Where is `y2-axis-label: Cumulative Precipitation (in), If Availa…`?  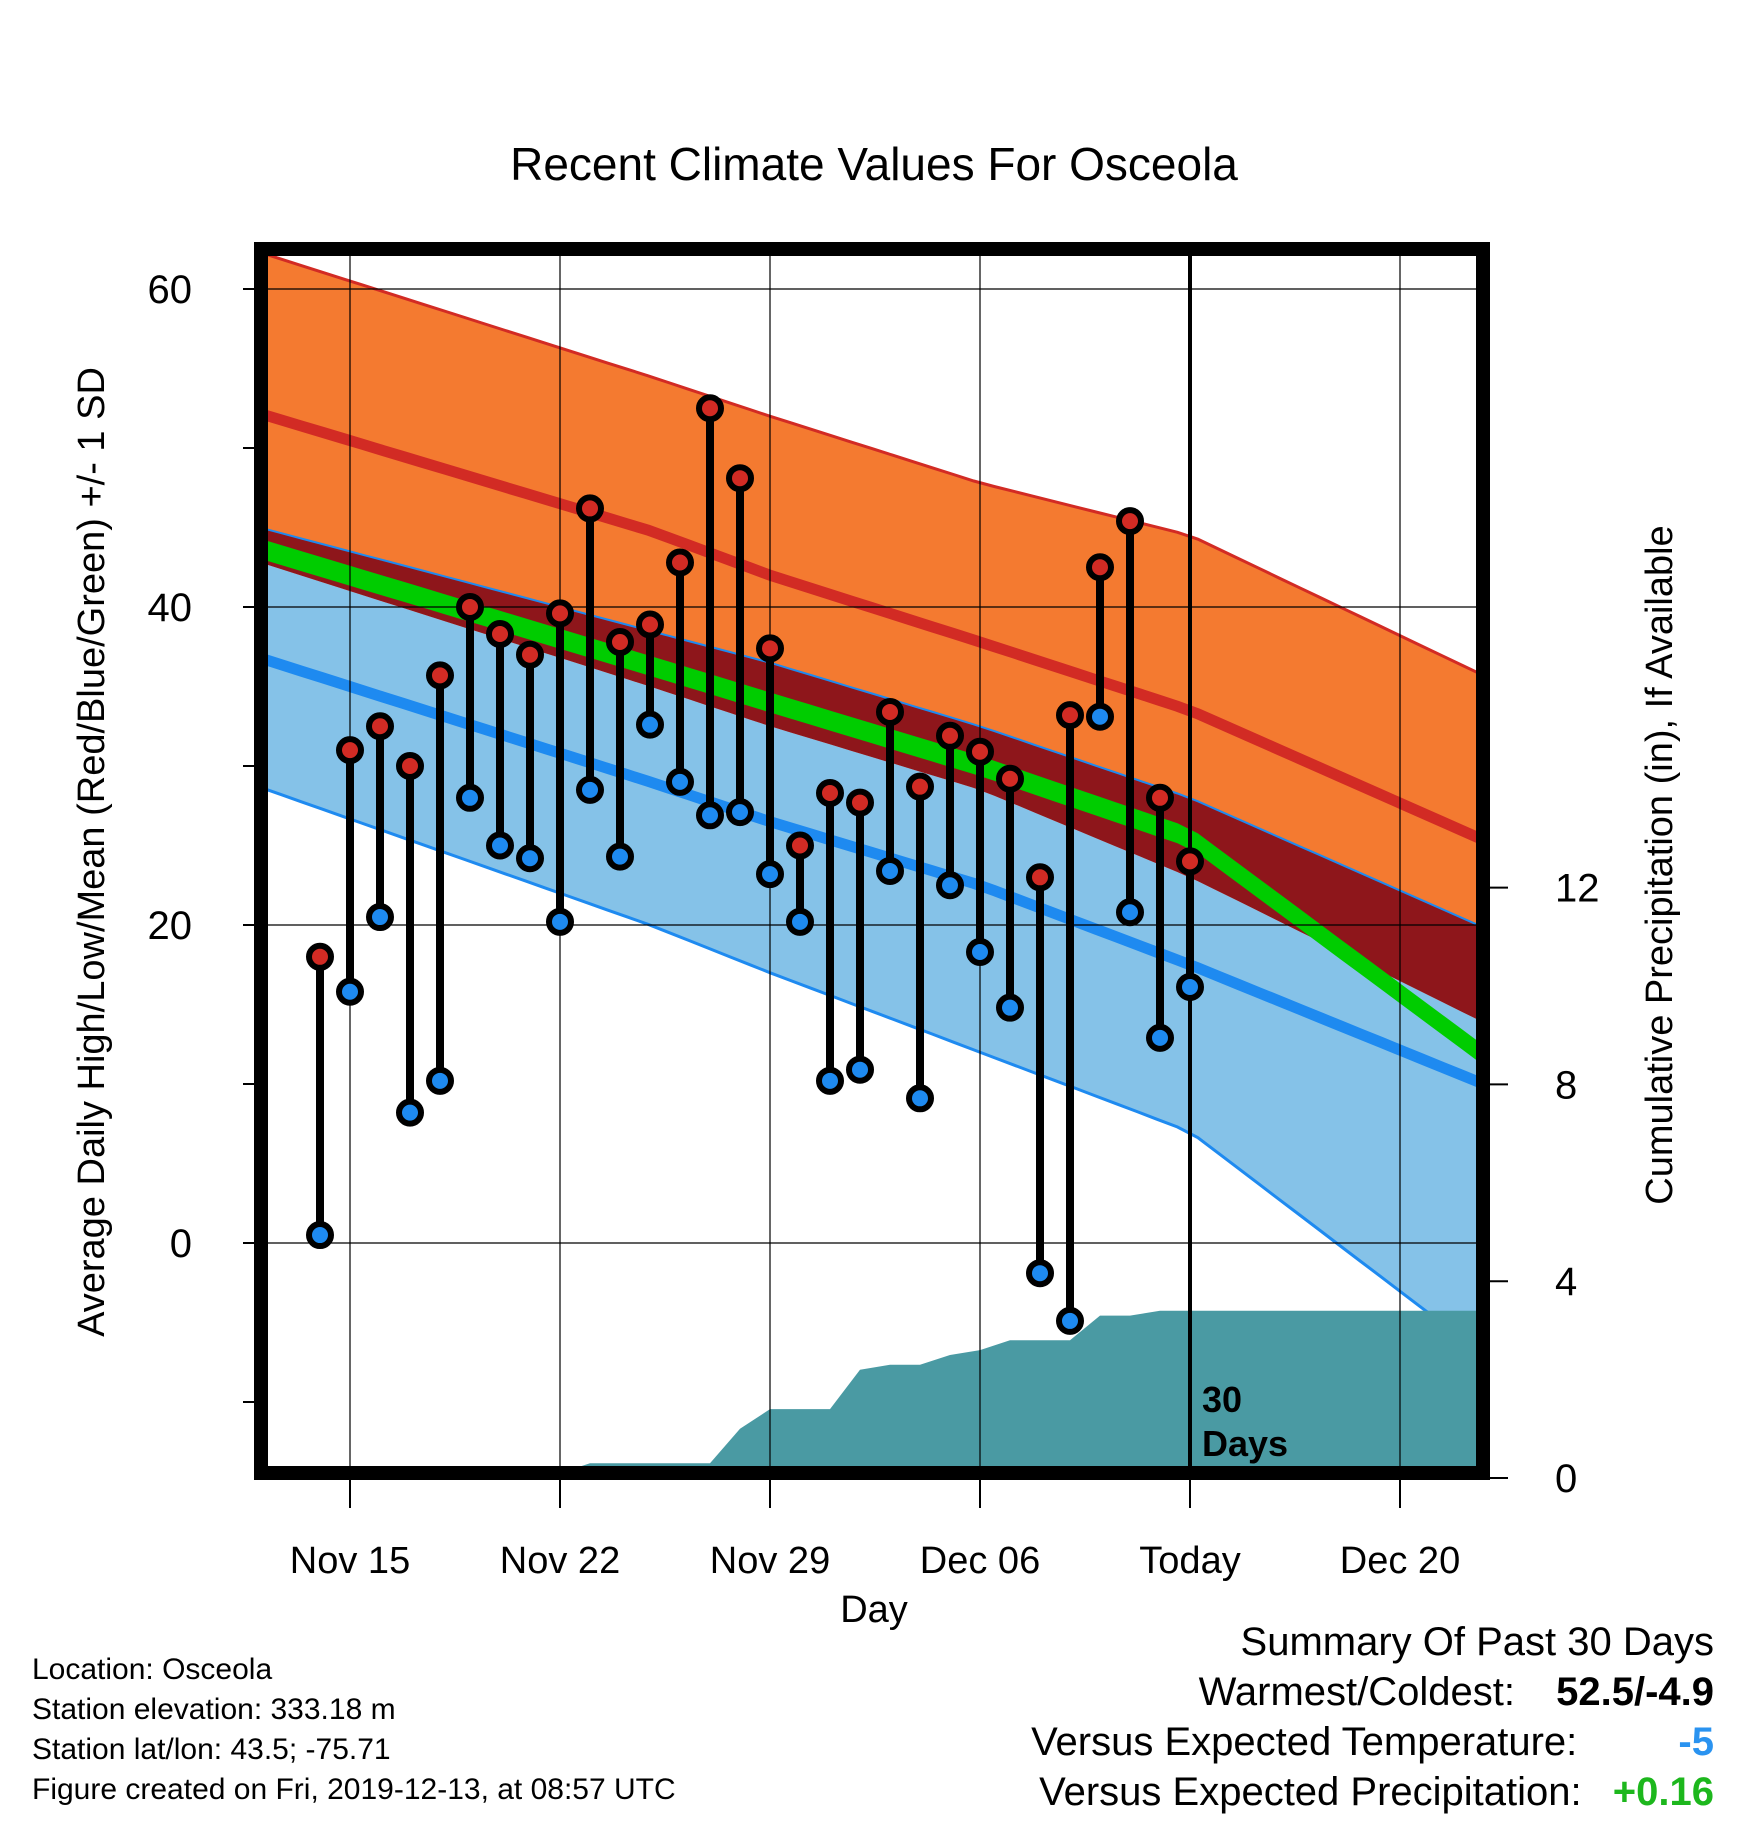 y2-axis-label: Cumulative Precipitation (in), If Availa… is located at coordinates (1660, 864).